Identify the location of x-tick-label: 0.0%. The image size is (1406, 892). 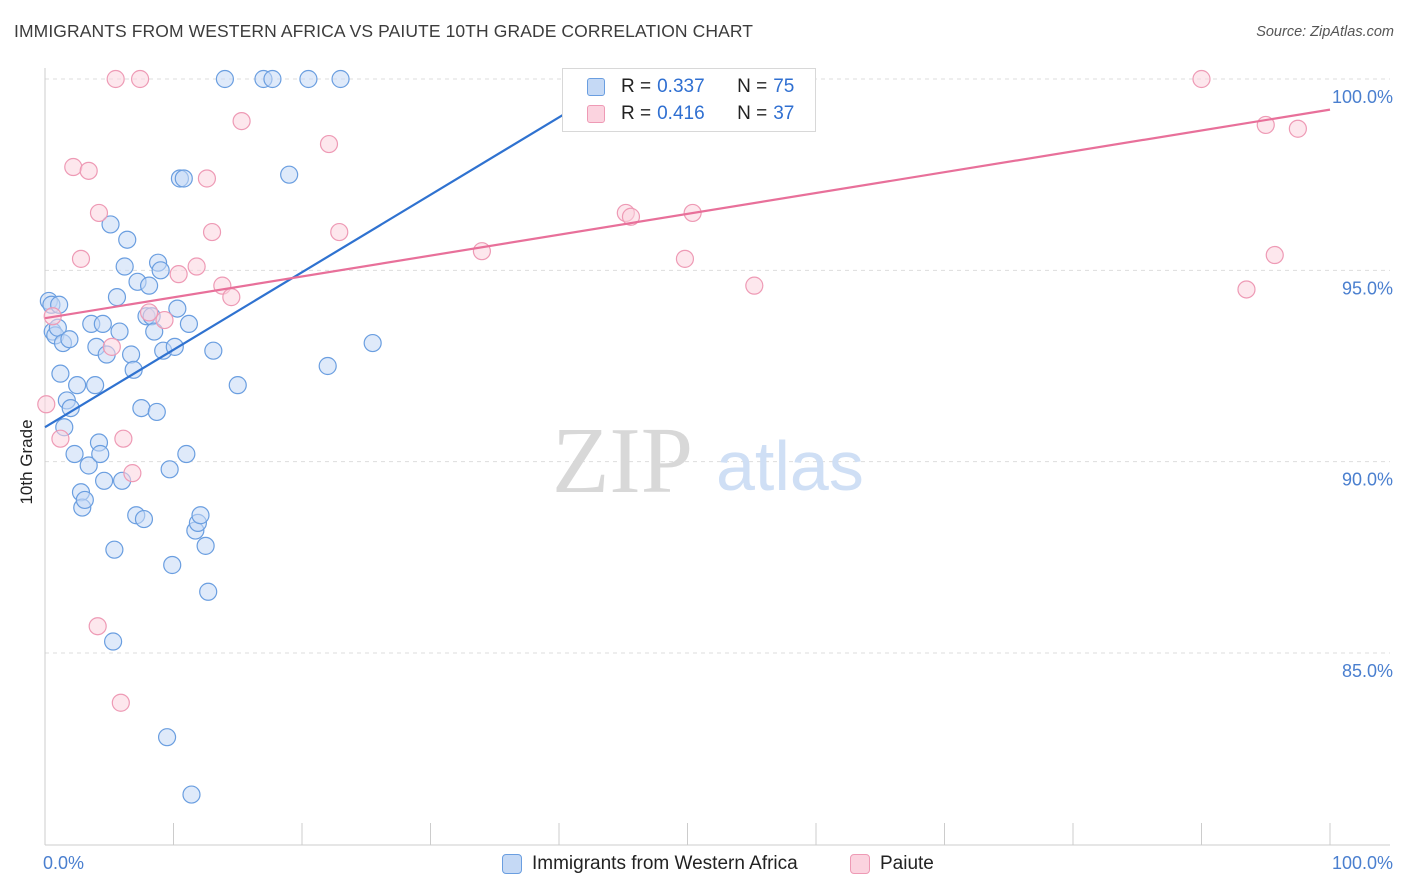
(63, 863).